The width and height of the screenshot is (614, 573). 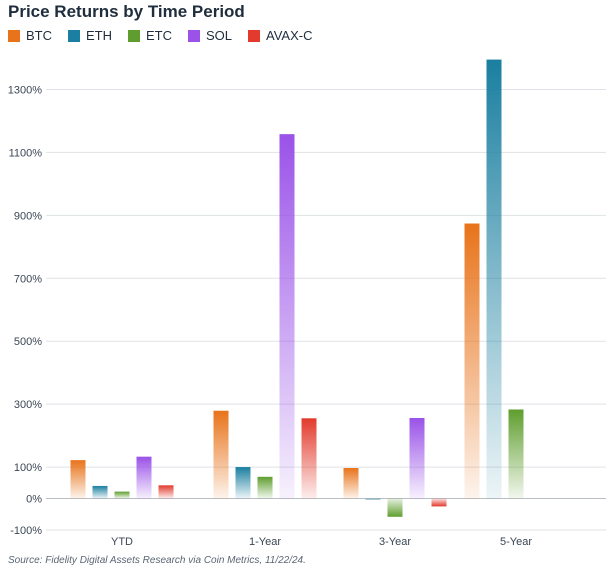 What do you see at coordinates (439, 502) in the screenshot?
I see `bar-avax-c-3-year` at bounding box center [439, 502].